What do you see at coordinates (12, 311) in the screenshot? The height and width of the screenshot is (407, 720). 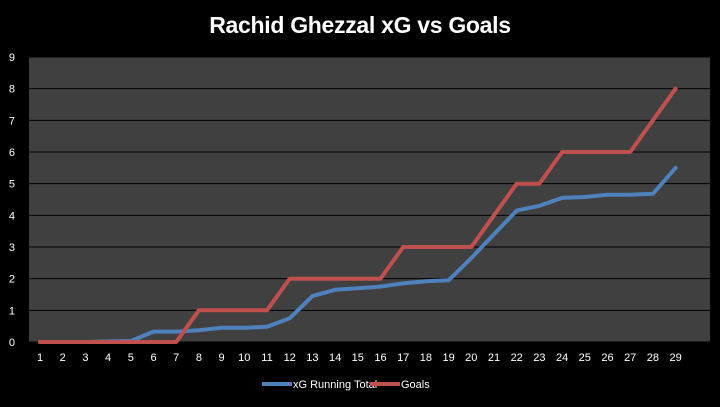 I see `y-tick-label: 1` at bounding box center [12, 311].